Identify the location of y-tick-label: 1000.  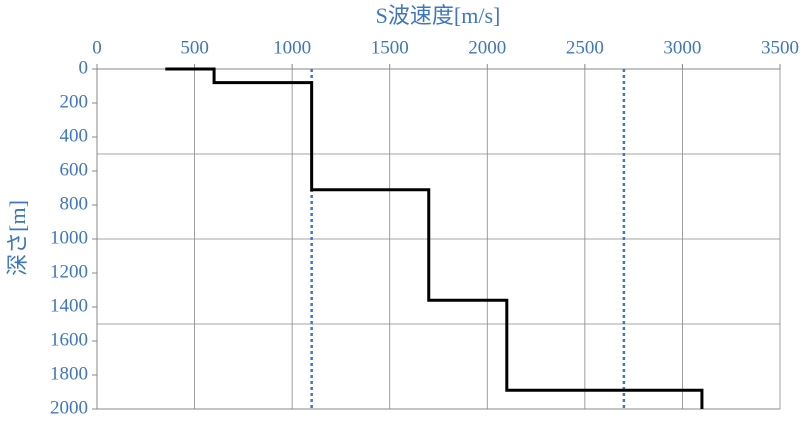
(69, 237).